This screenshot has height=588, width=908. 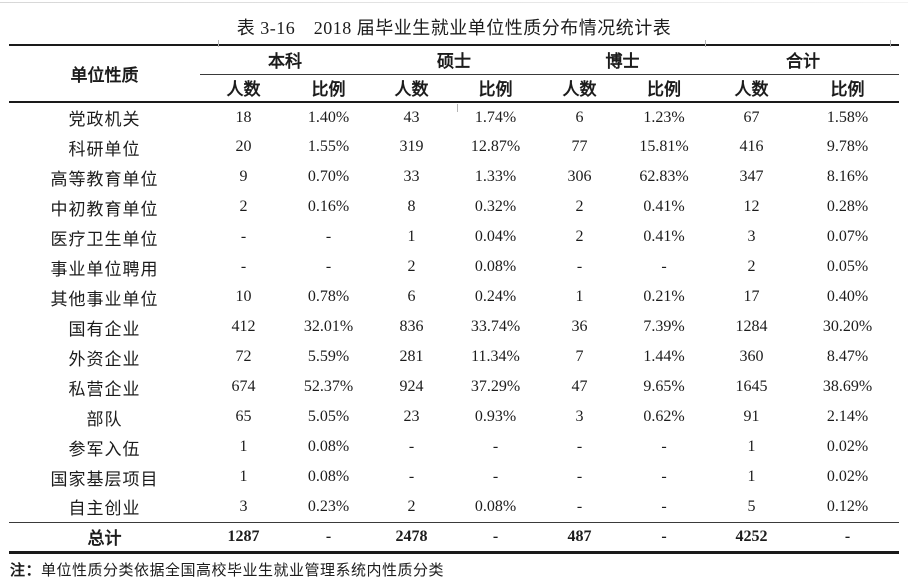 What do you see at coordinates (579, 88) in the screenshot?
I see `subheader-count-doctor: 人数` at bounding box center [579, 88].